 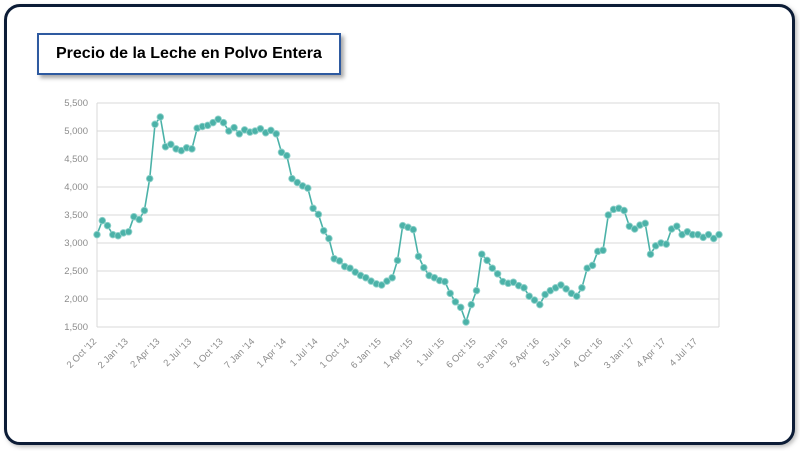 I want to click on x-axis-label: 1 Jul '15, so click(x=430, y=352).